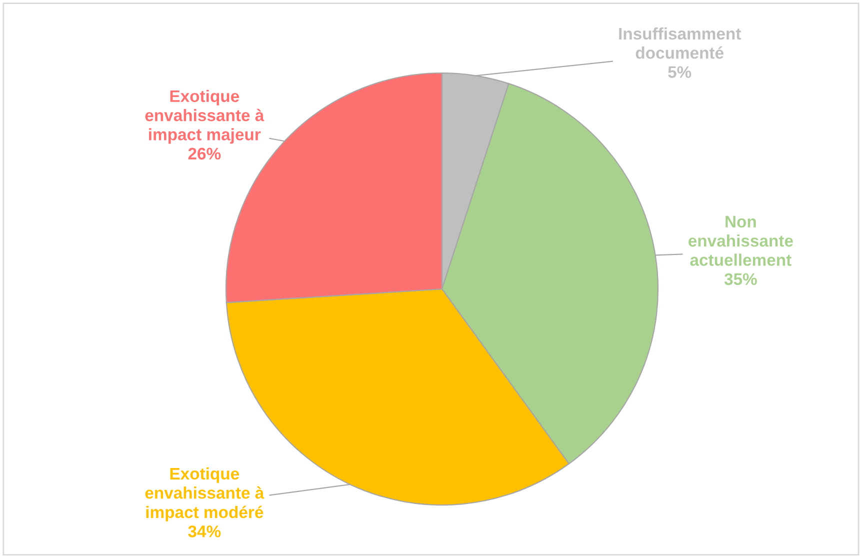  What do you see at coordinates (204, 531) in the screenshot?
I see `data-label: 34%` at bounding box center [204, 531].